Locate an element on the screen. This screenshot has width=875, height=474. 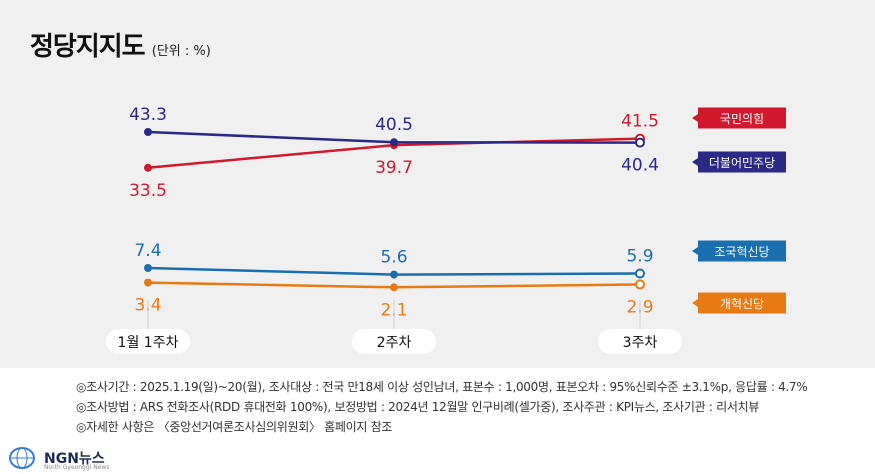
category-label-0: 1월 1주차 is located at coordinates (148, 343).